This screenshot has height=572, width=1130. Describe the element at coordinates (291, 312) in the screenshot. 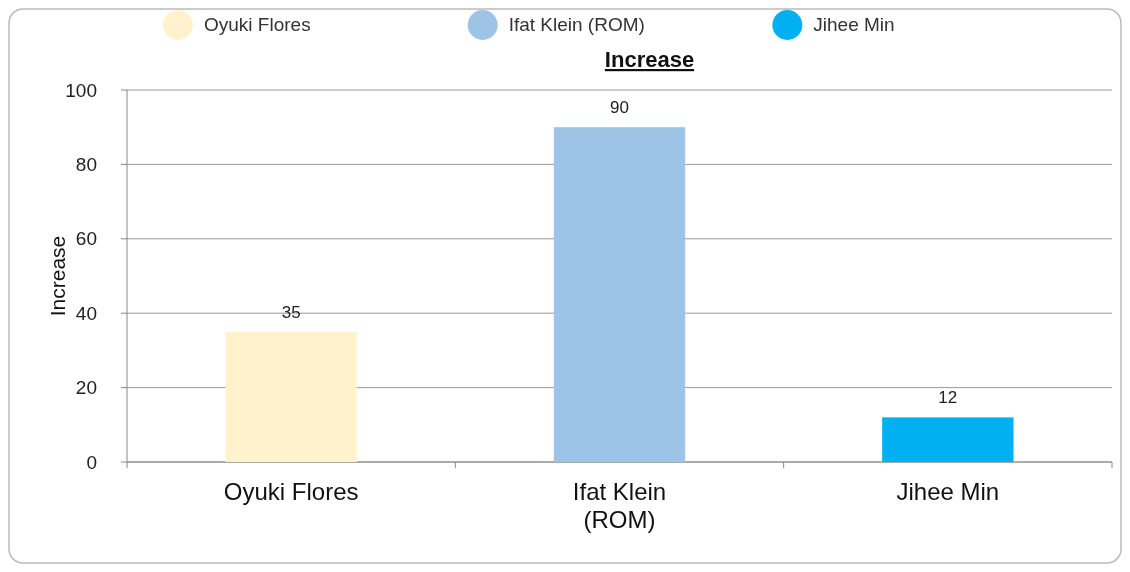

I see `data-label: 35` at that location.